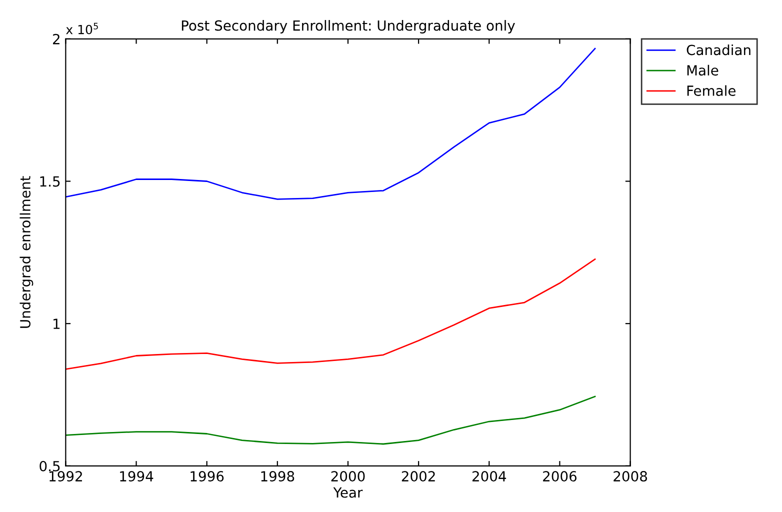  Describe the element at coordinates (50, 466) in the screenshot. I see `y-tick-label: 0.5` at that location.